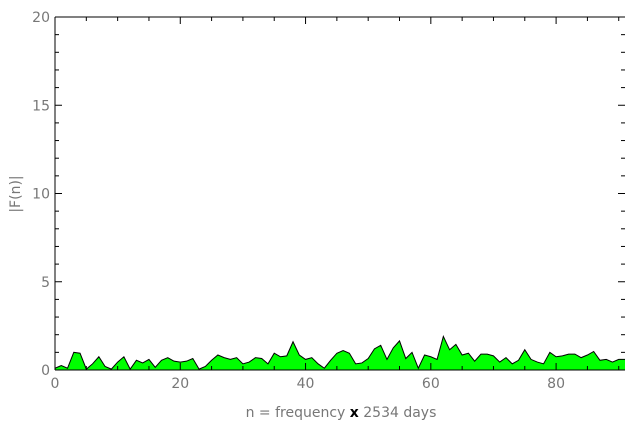  I want to click on x-tick-label: 60, so click(431, 384).